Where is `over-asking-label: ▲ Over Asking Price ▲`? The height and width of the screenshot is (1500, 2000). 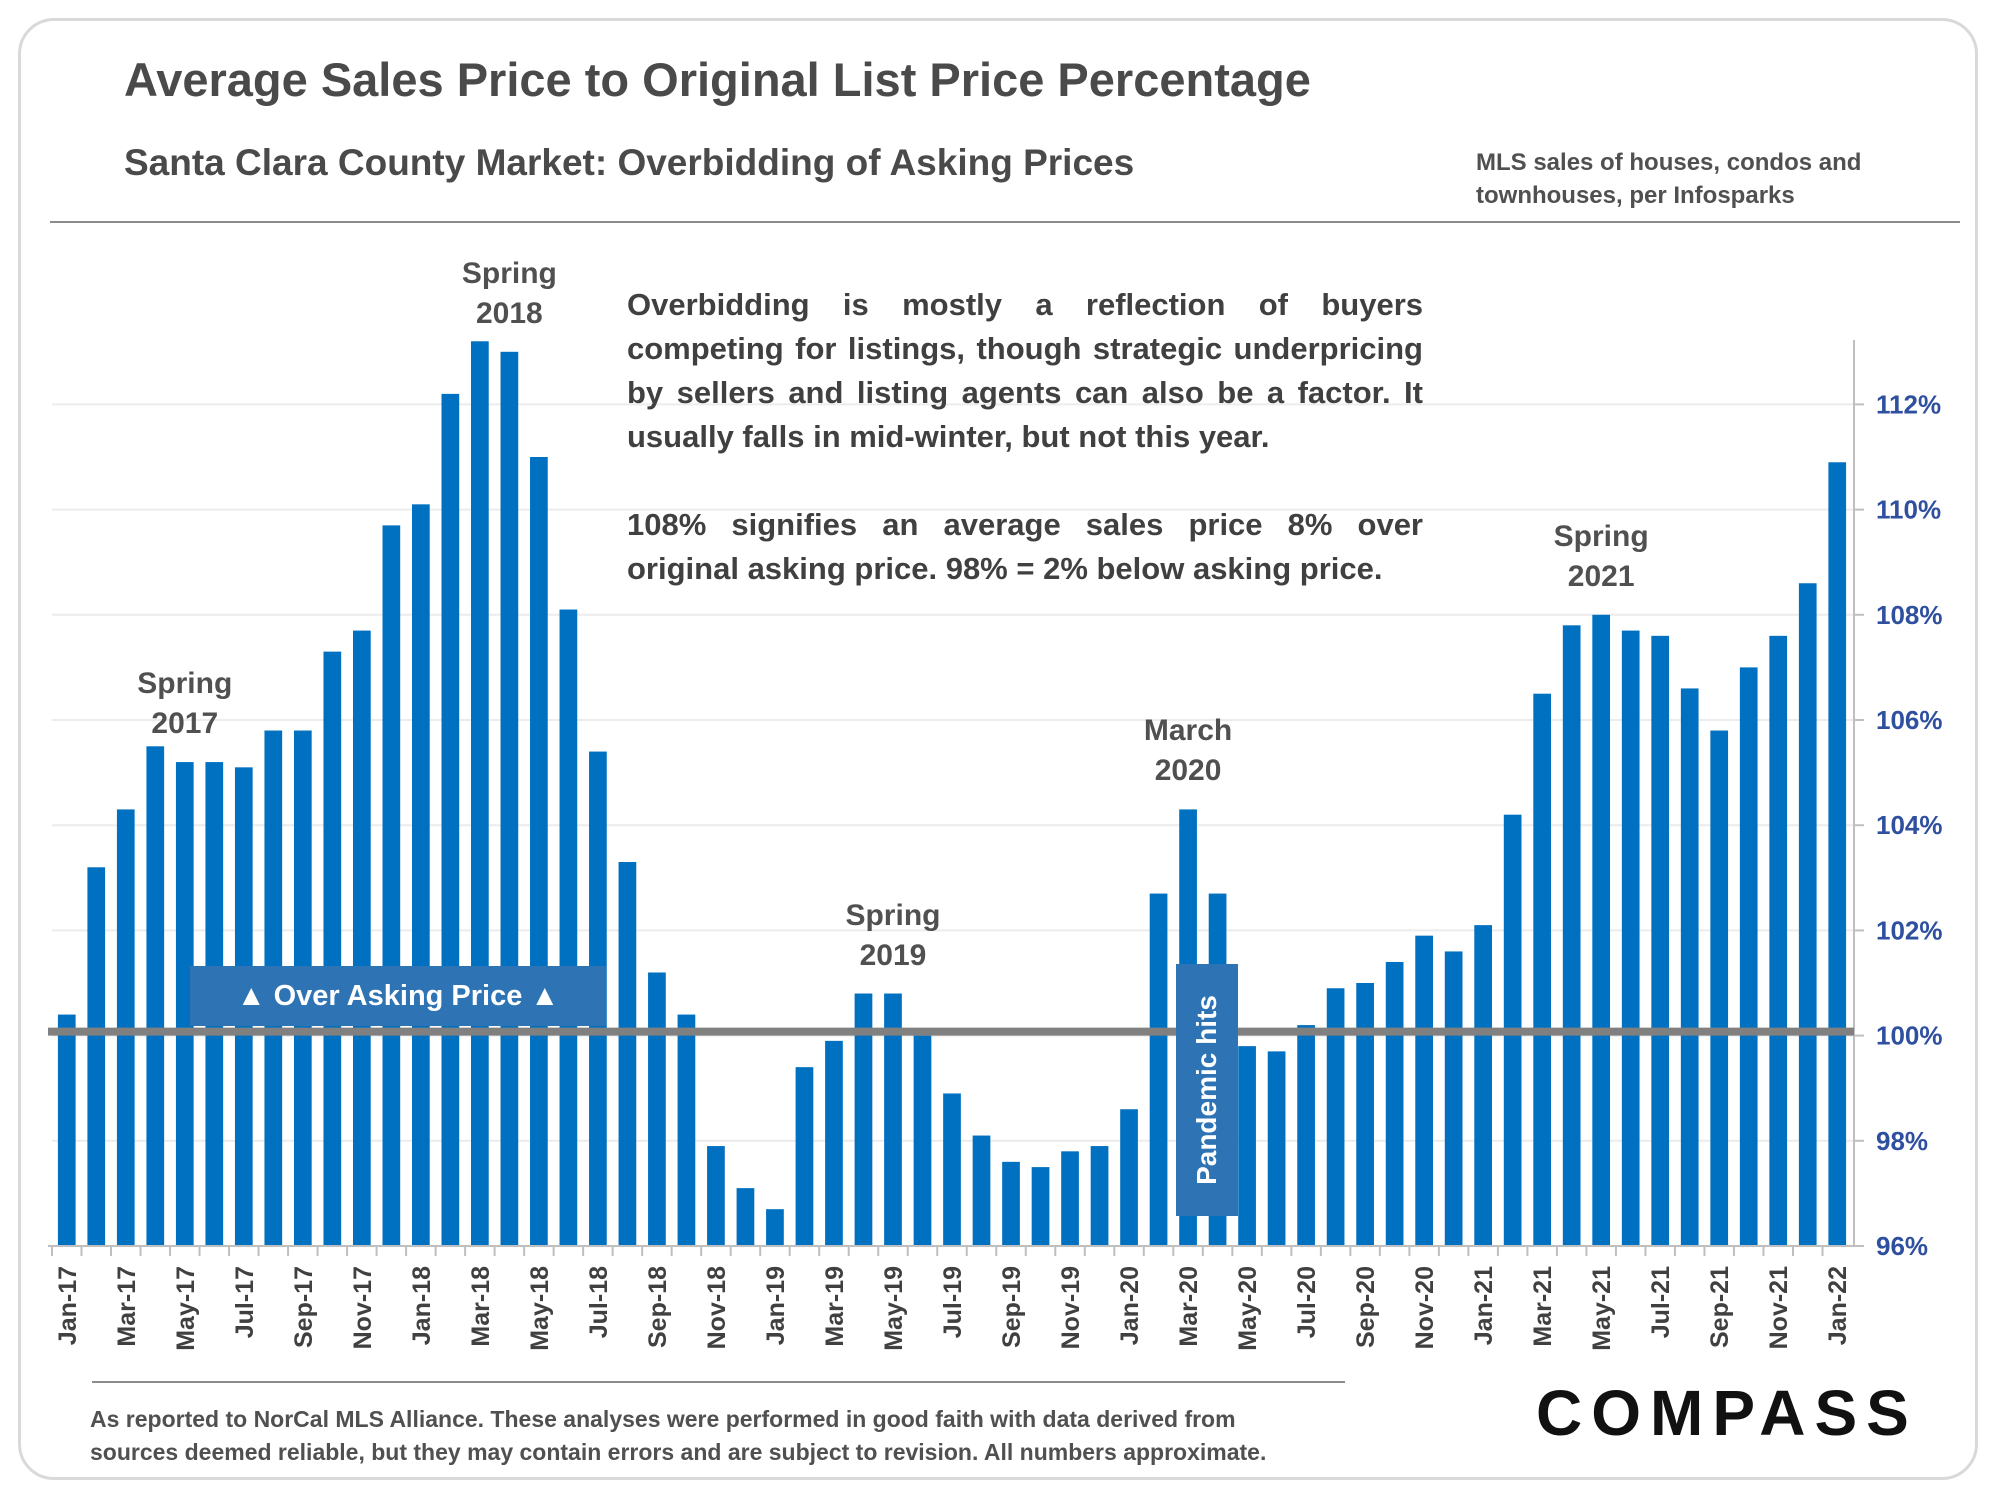 over-asking-label: ▲ Over Asking Price ▲ is located at coordinates (398, 996).